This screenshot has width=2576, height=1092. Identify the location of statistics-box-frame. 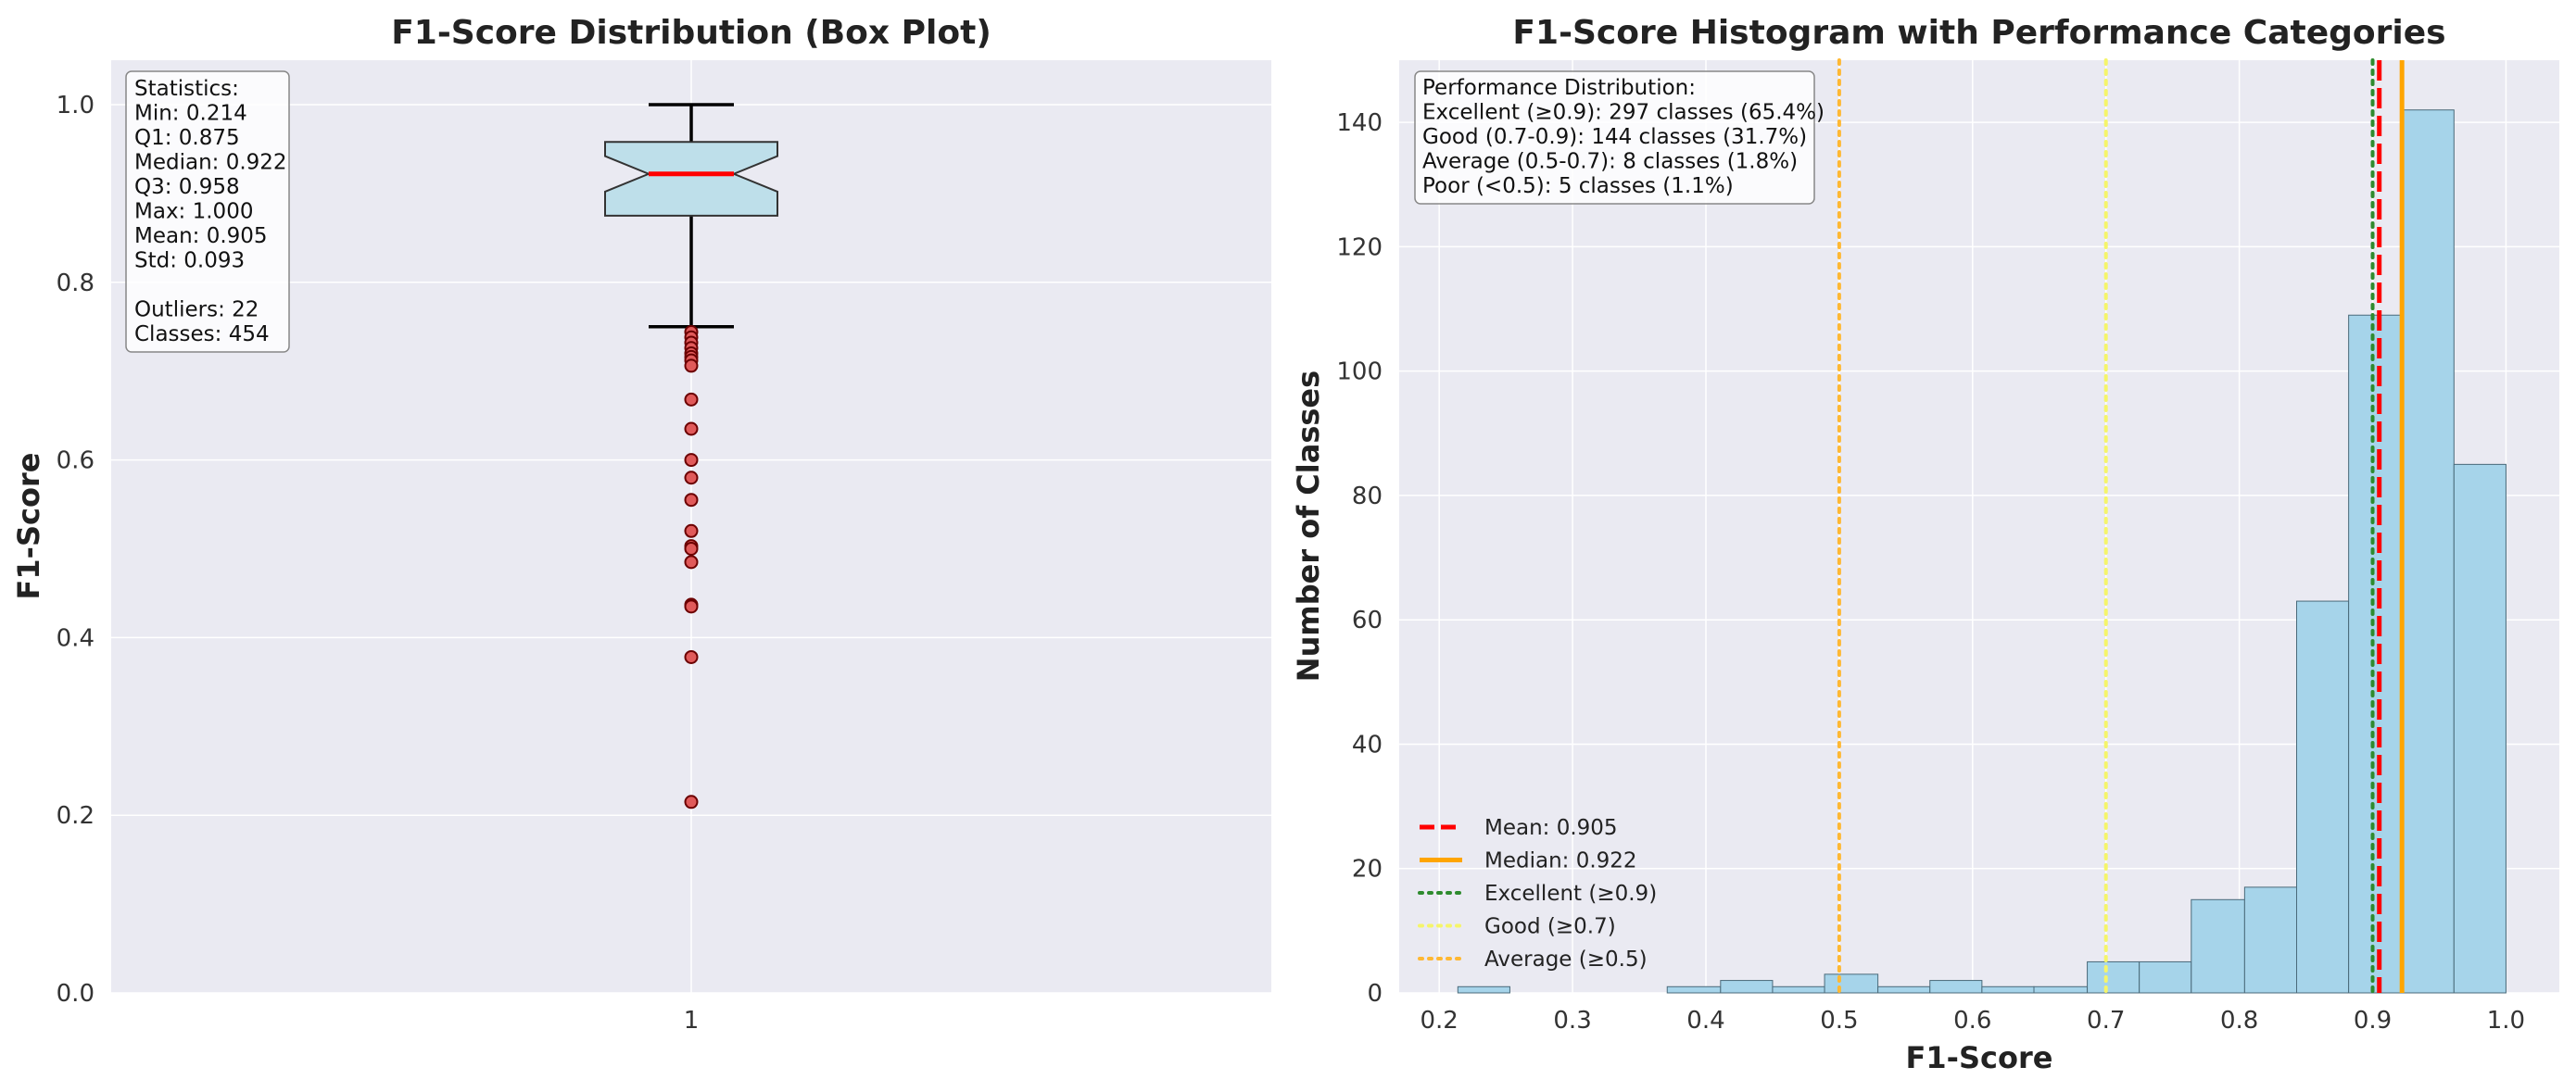
(208, 211).